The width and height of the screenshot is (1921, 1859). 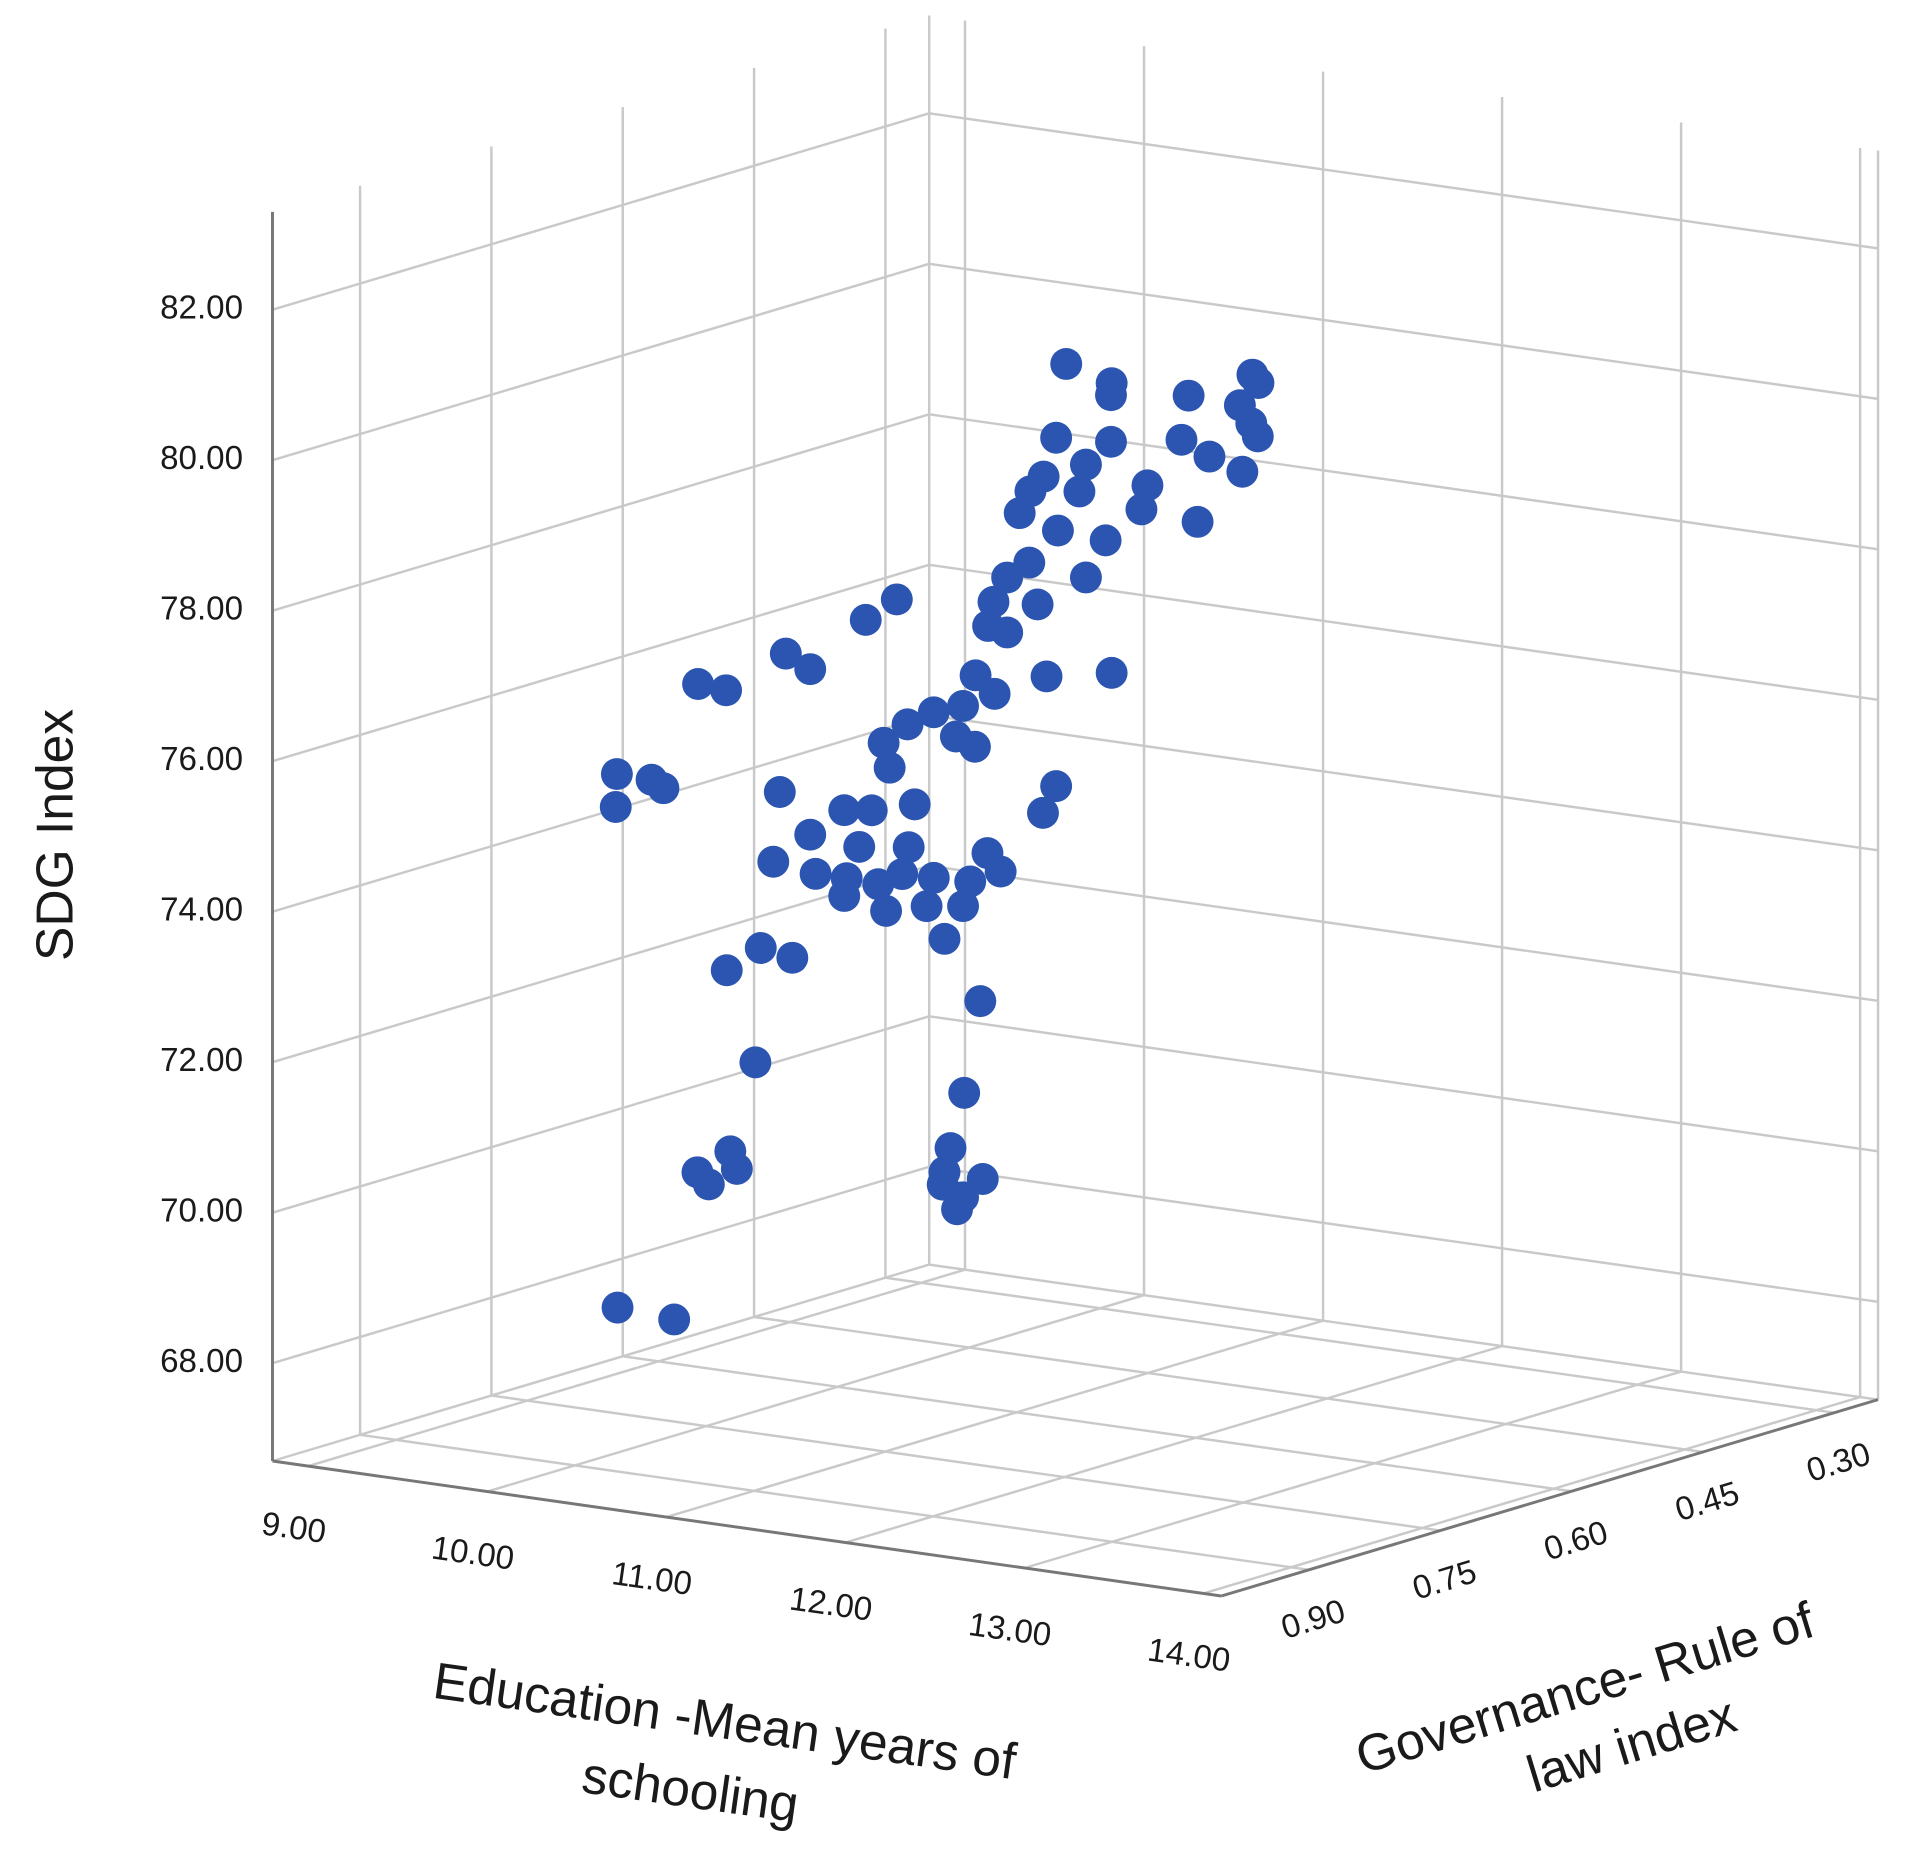 I want to click on y-tick-label: 82.00, so click(x=201, y=307).